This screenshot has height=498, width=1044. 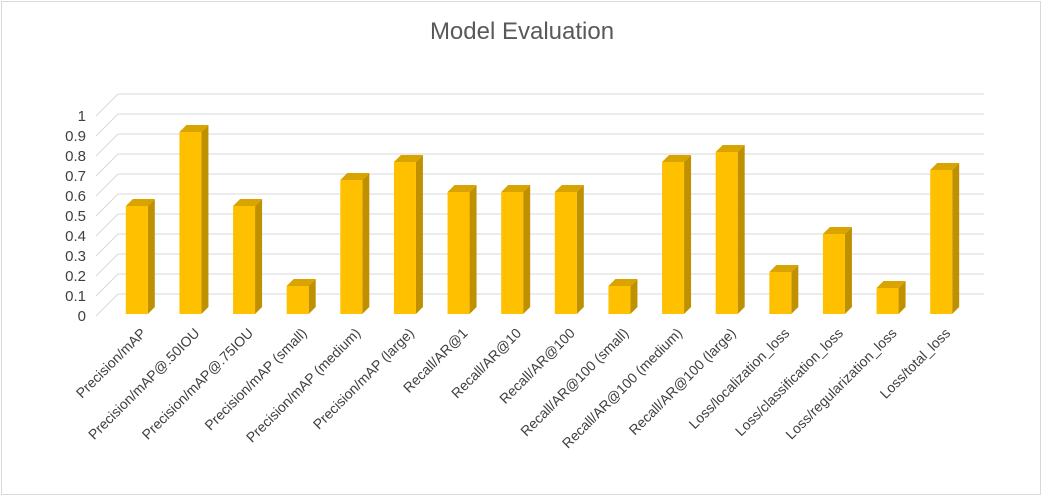 I want to click on y-tick-label: 0.6, so click(x=75, y=196).